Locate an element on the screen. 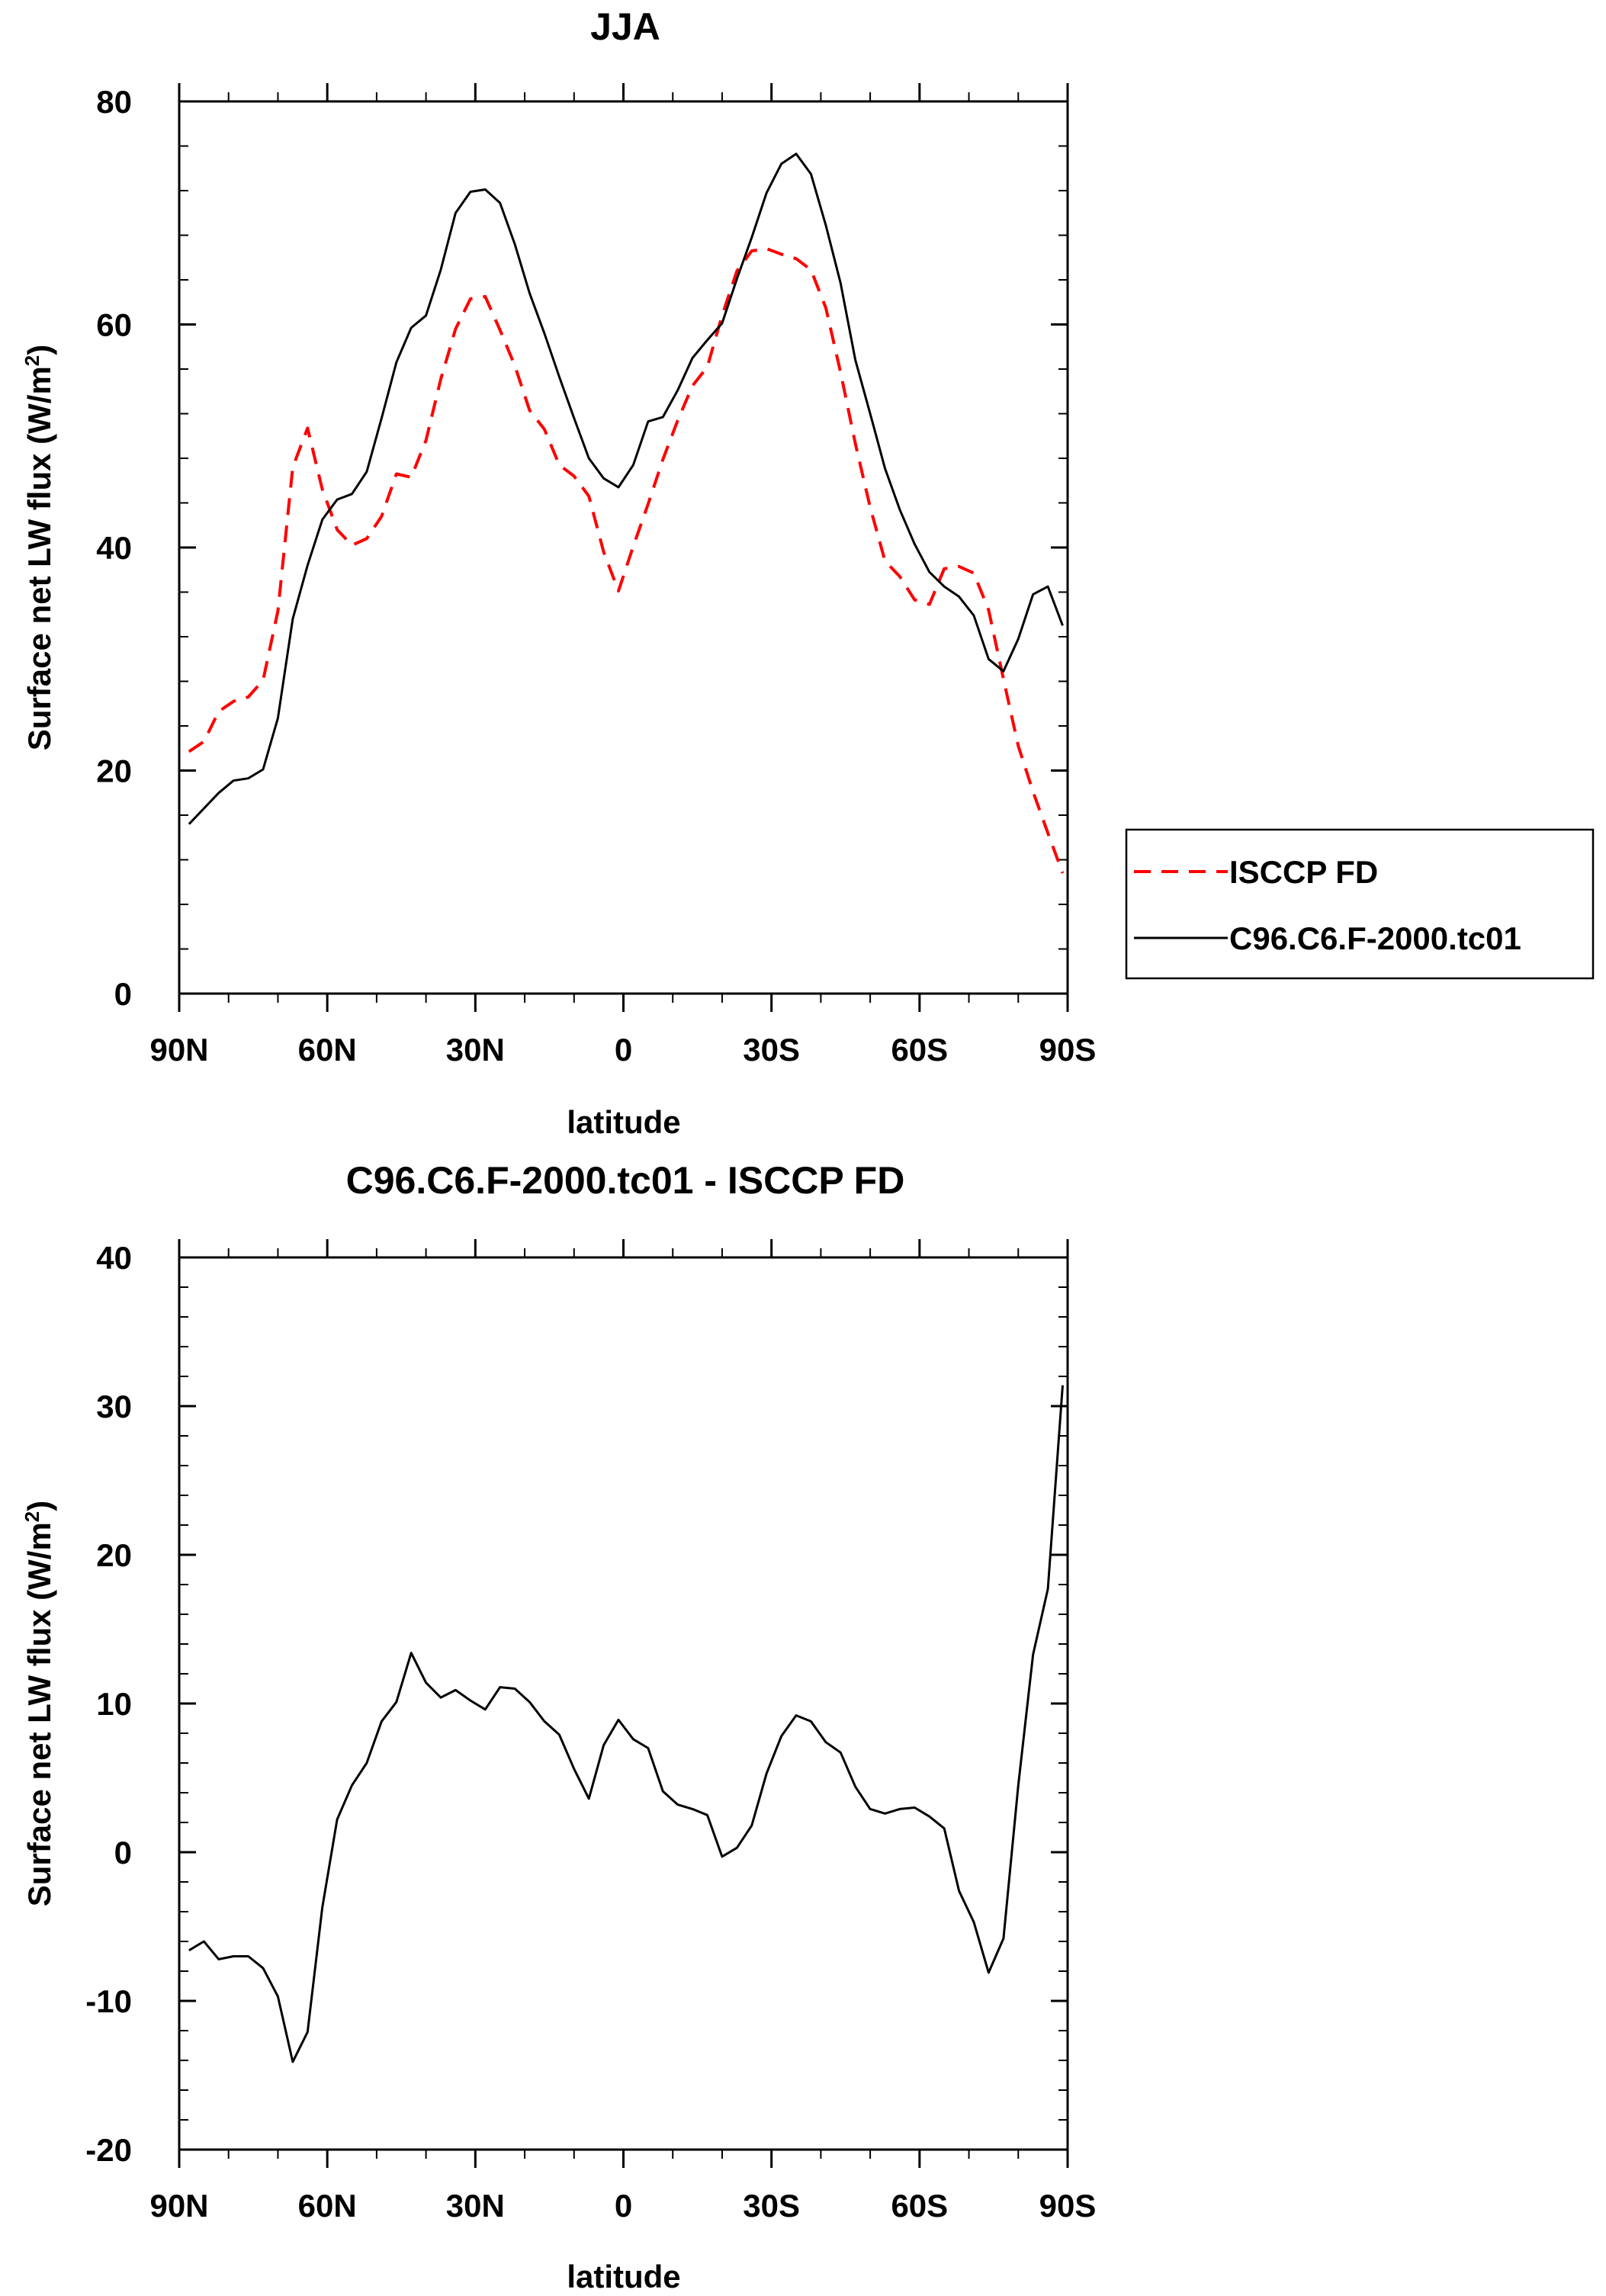  top-xtick-label: 0 is located at coordinates (623, 1050).